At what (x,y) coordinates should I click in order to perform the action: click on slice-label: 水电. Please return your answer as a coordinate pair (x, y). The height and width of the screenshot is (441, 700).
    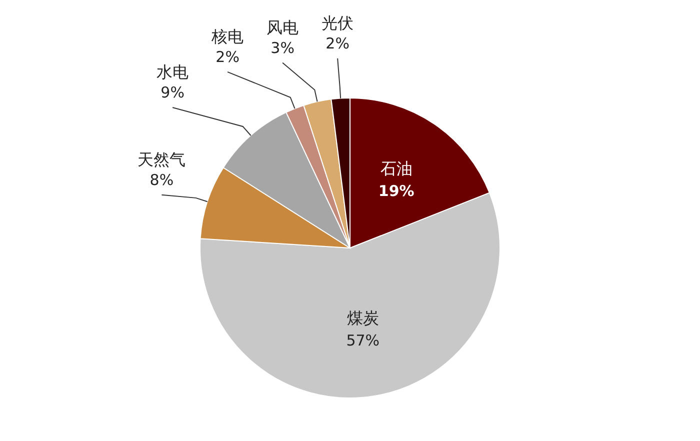
    Looking at the image, I should click on (172, 72).